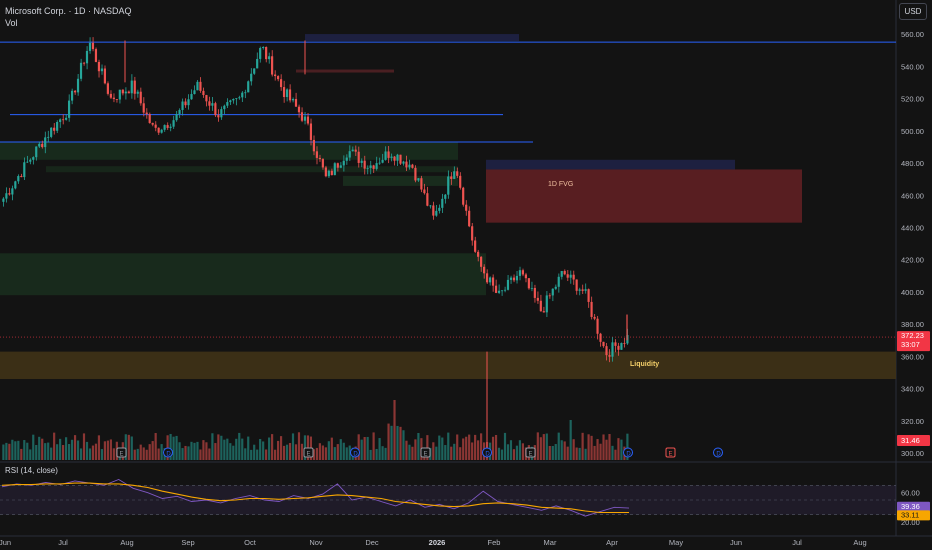  I want to click on fvg-label: 1D FVG, so click(561, 184).